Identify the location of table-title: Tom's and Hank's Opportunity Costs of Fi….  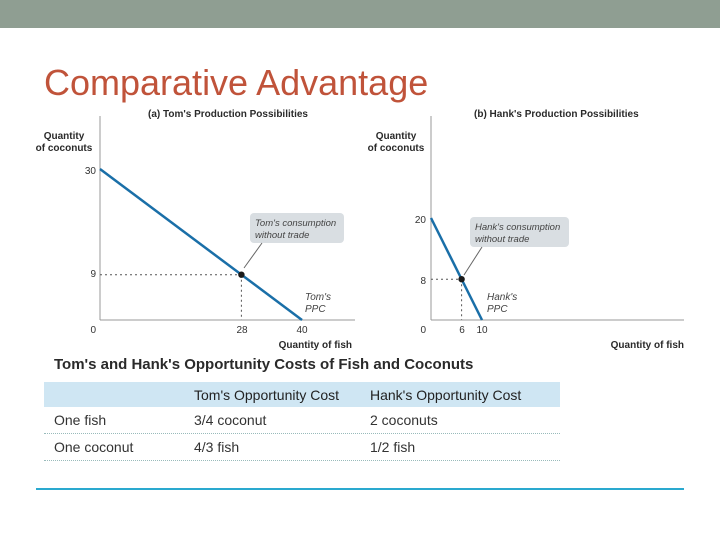
(264, 364).